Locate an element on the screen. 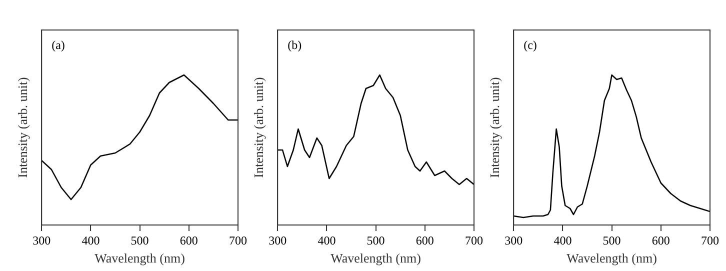 Image resolution: width=726 pixels, height=271 pixels. text: (b) is located at coordinates (295, 45).